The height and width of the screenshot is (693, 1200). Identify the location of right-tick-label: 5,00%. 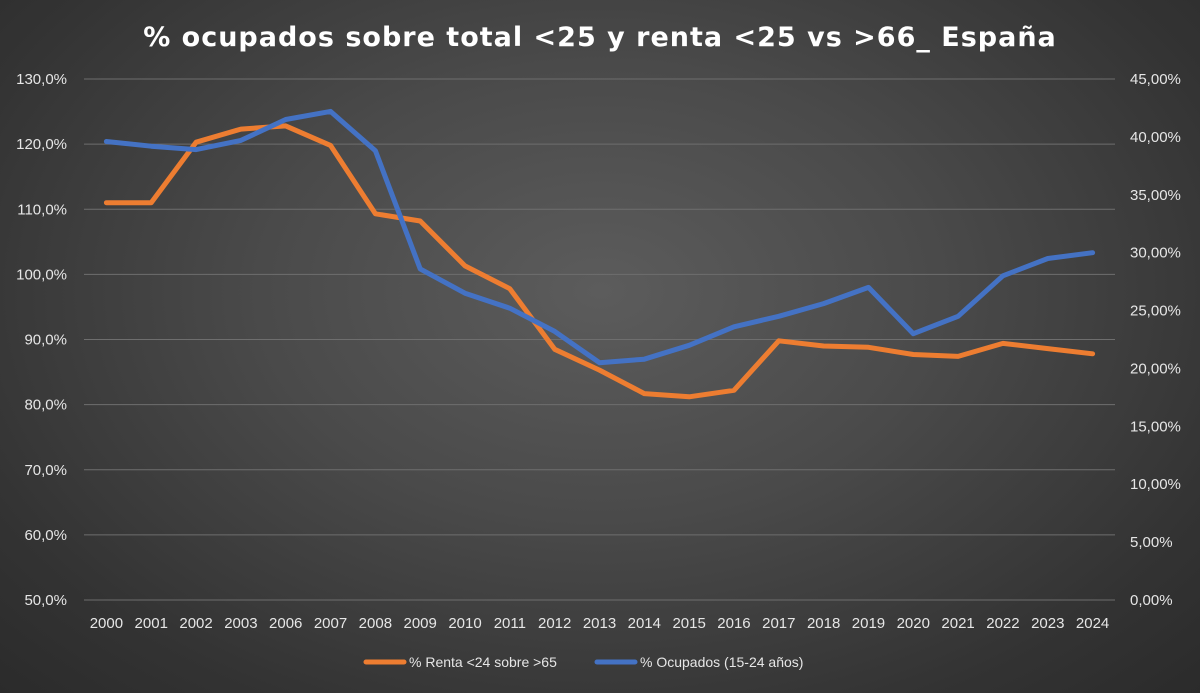
(1151, 542).